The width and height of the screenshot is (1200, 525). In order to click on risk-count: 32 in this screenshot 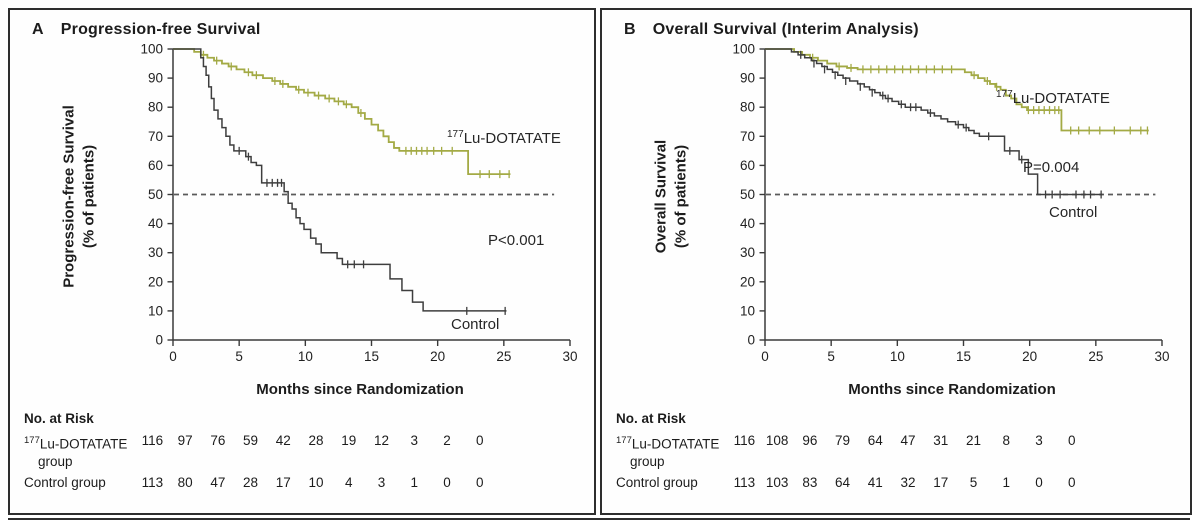, I will do `click(908, 482)`.